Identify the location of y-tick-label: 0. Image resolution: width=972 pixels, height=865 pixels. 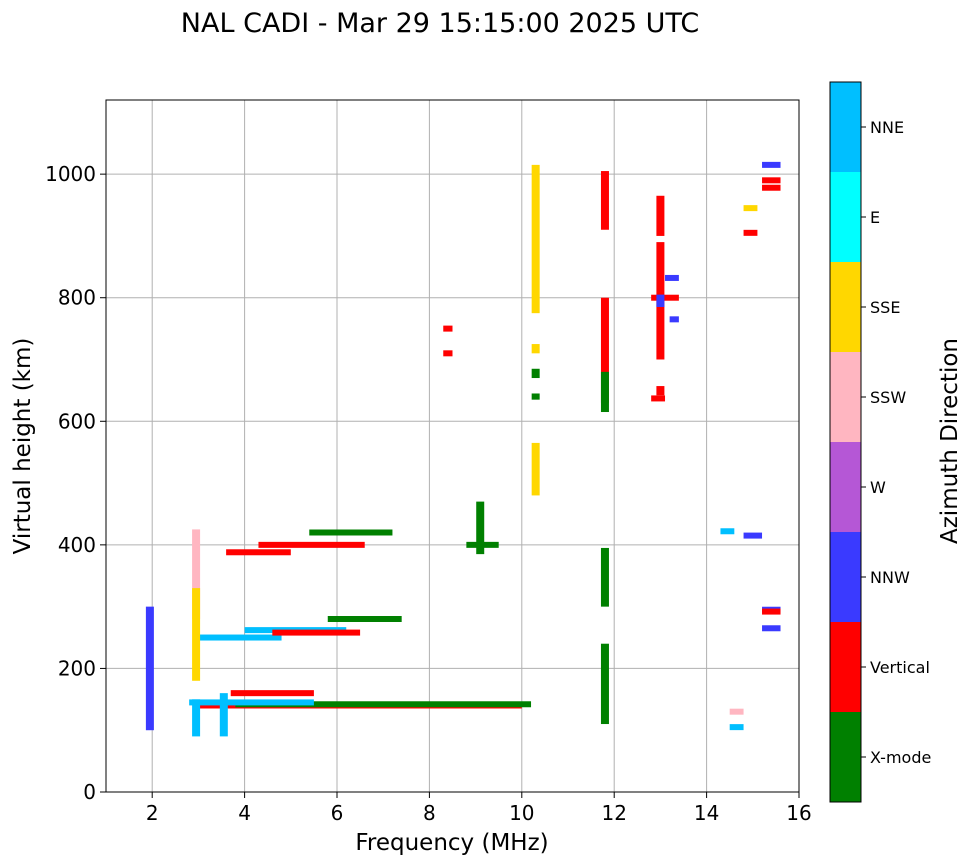
(89, 792).